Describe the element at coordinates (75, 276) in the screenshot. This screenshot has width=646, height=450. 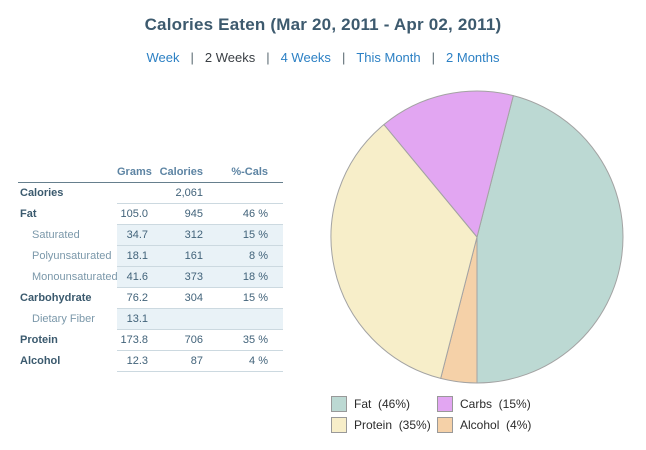
I see `cell-label: Monounsaturated` at that location.